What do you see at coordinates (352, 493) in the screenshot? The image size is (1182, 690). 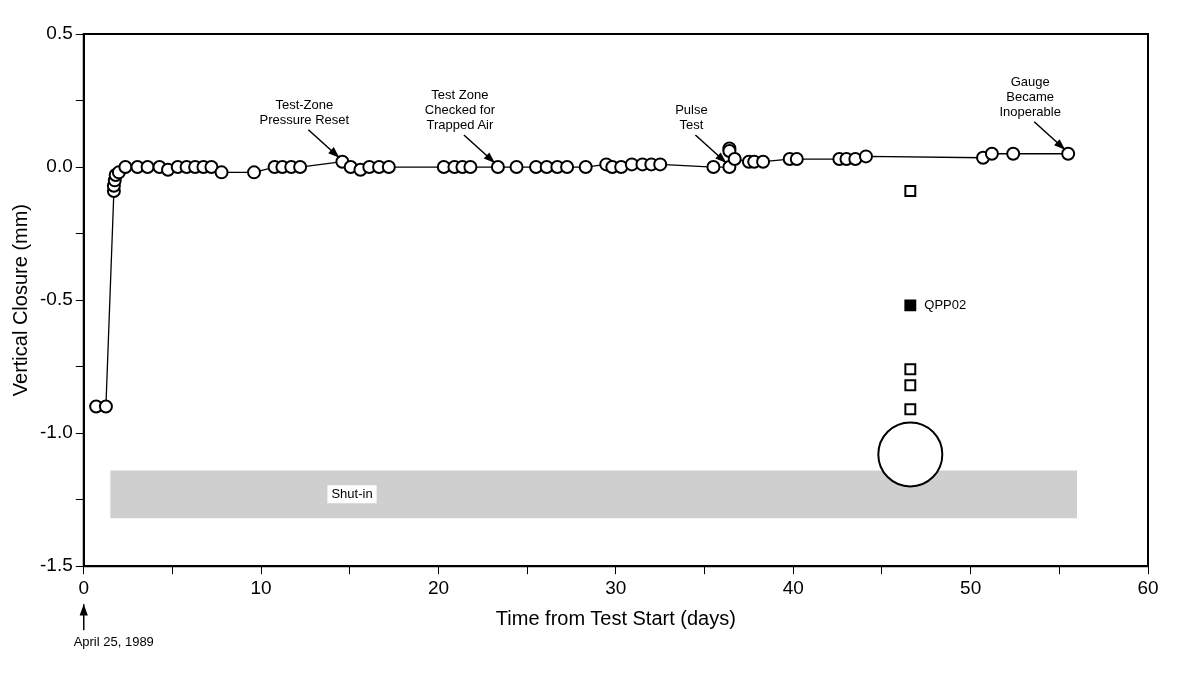 I see `band-label: Shut-in` at bounding box center [352, 493].